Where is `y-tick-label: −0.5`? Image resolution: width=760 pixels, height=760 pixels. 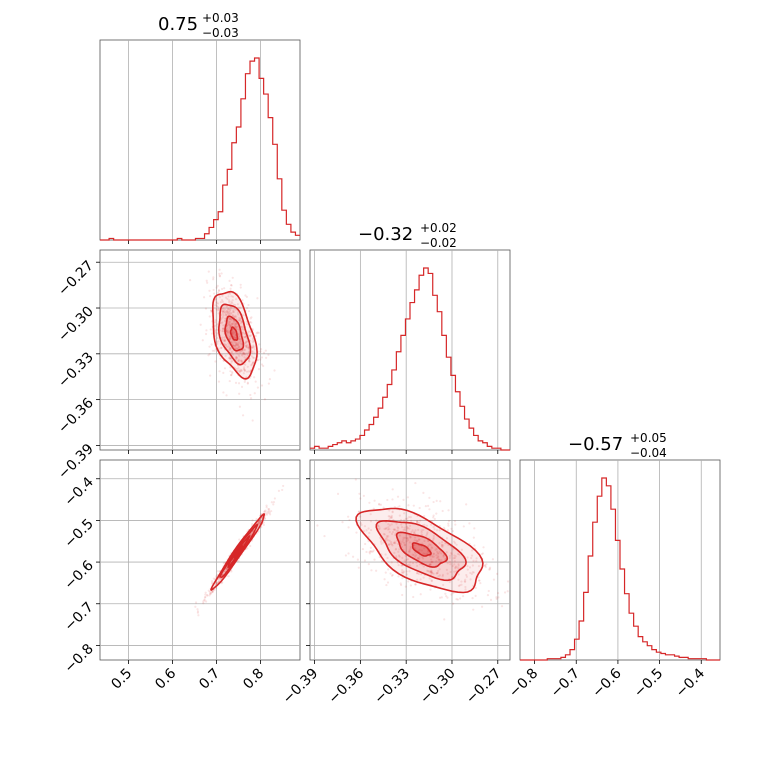
y-tick-label: −0.5 is located at coordinates (78, 533).